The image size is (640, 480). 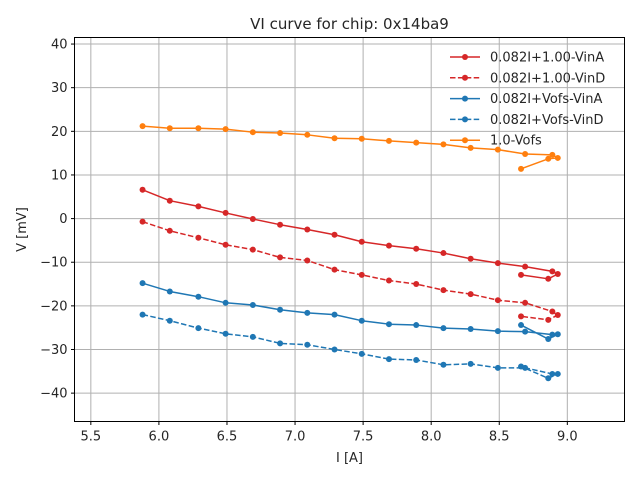 I want to click on legend-item: 1.0-Vofs, so click(x=496, y=141).